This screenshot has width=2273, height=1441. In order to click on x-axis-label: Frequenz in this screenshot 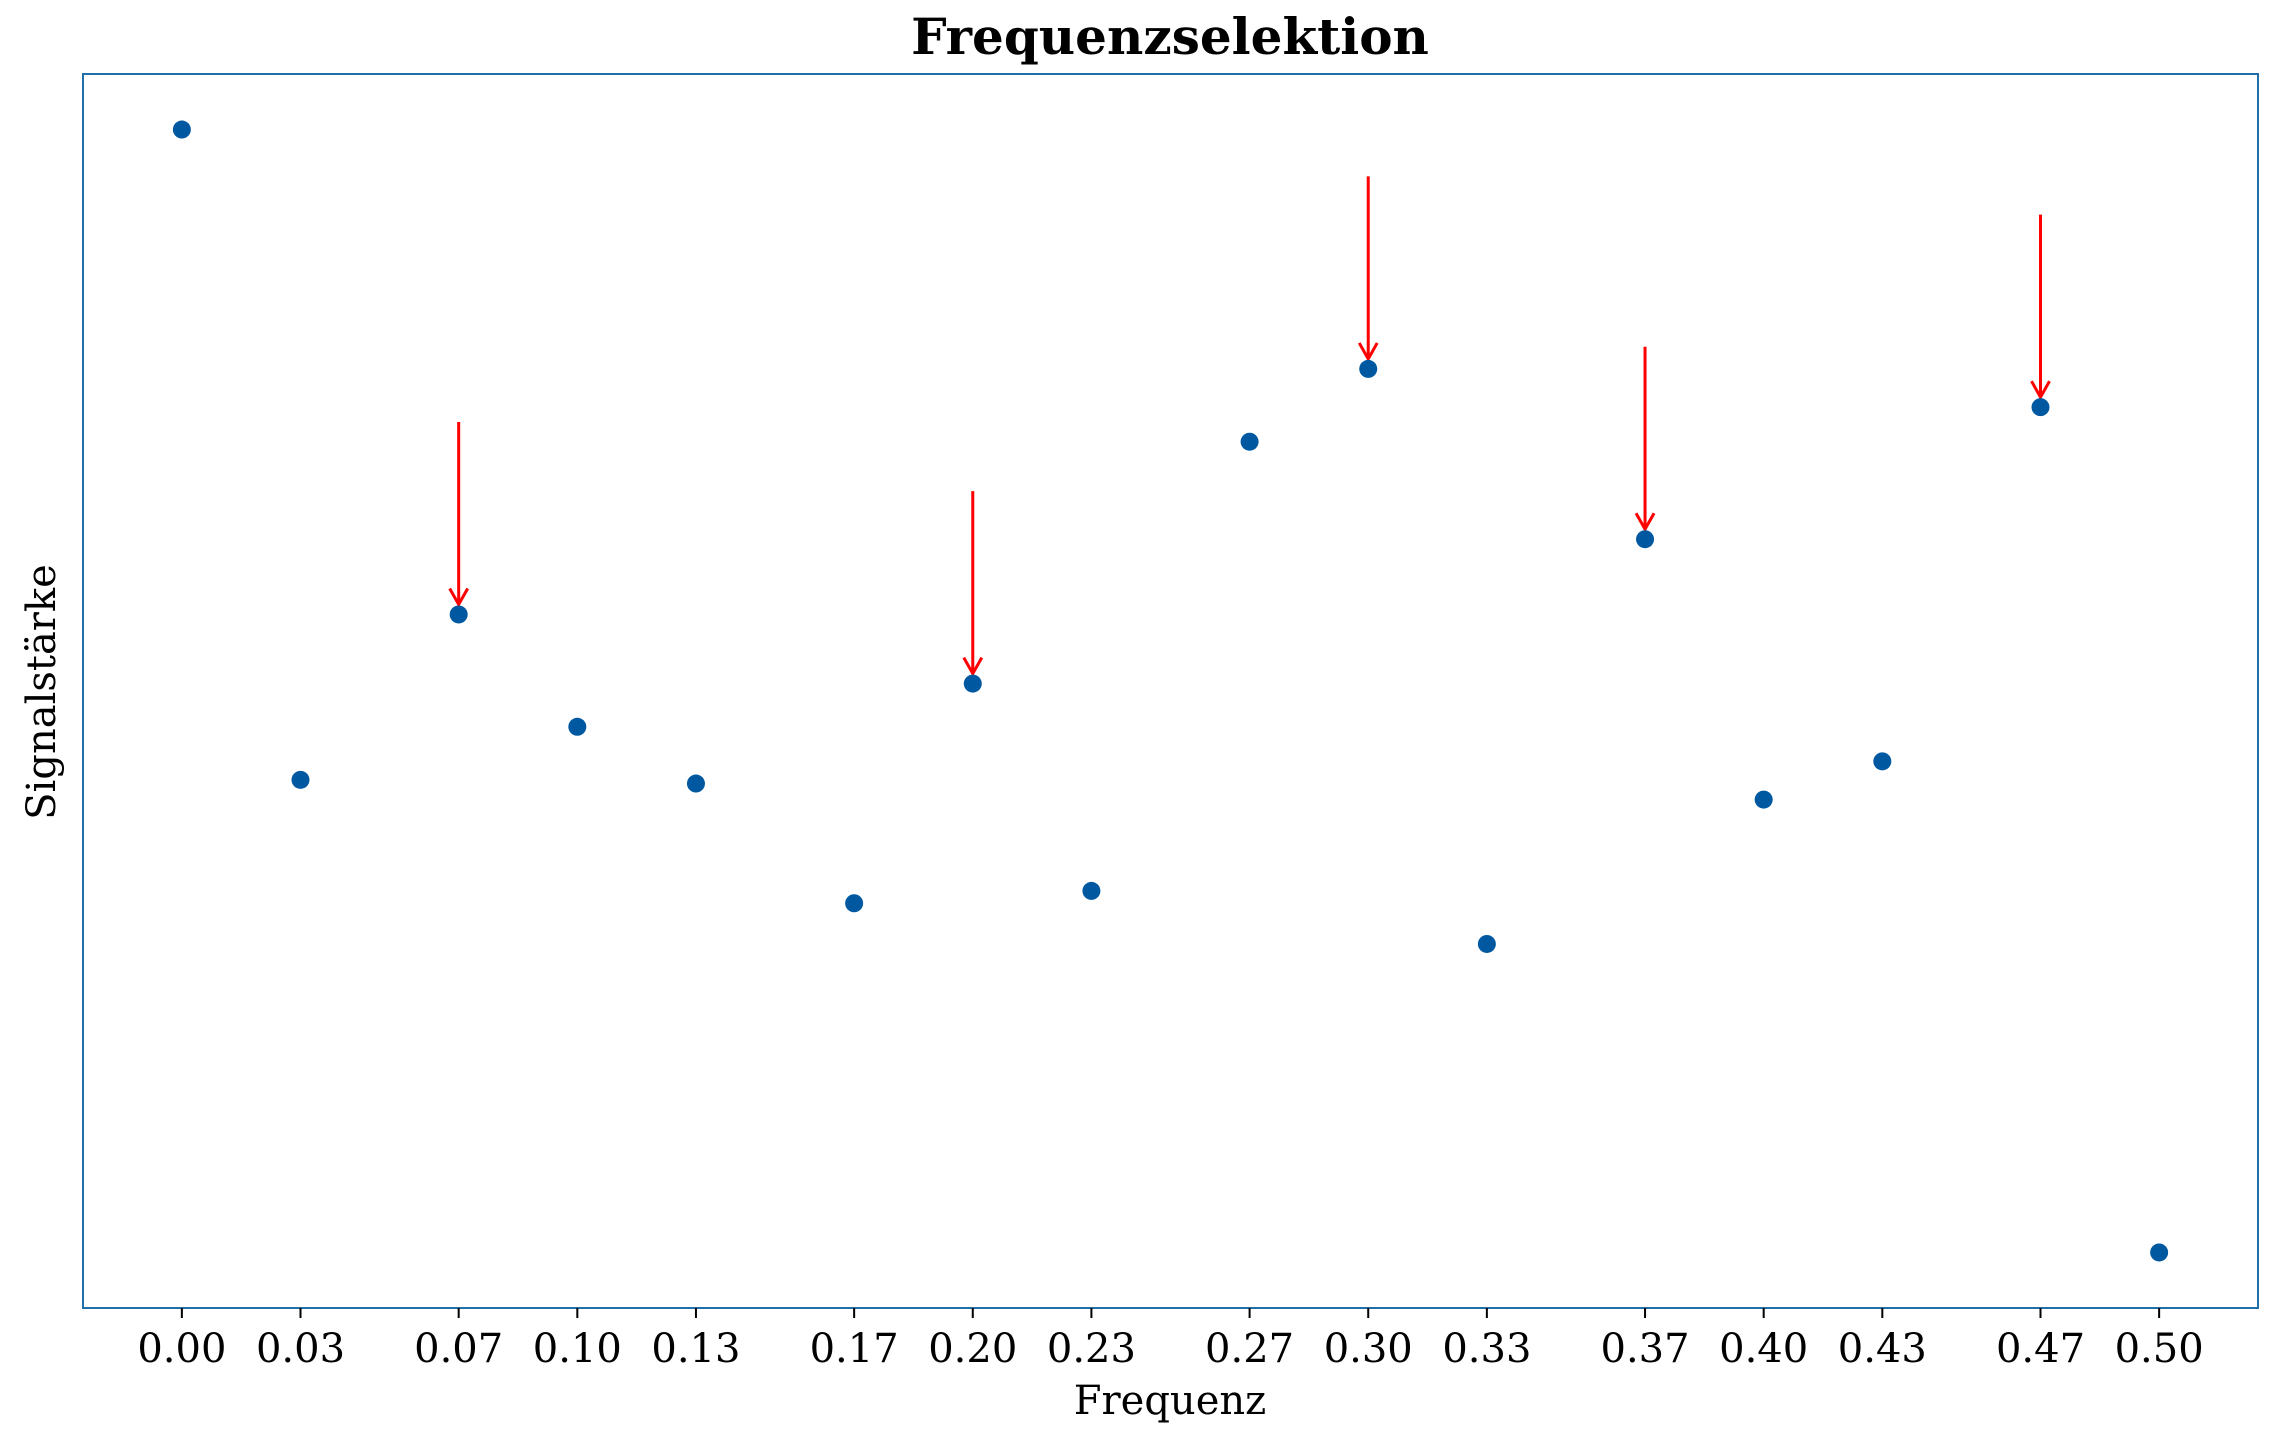, I will do `click(1170, 1401)`.